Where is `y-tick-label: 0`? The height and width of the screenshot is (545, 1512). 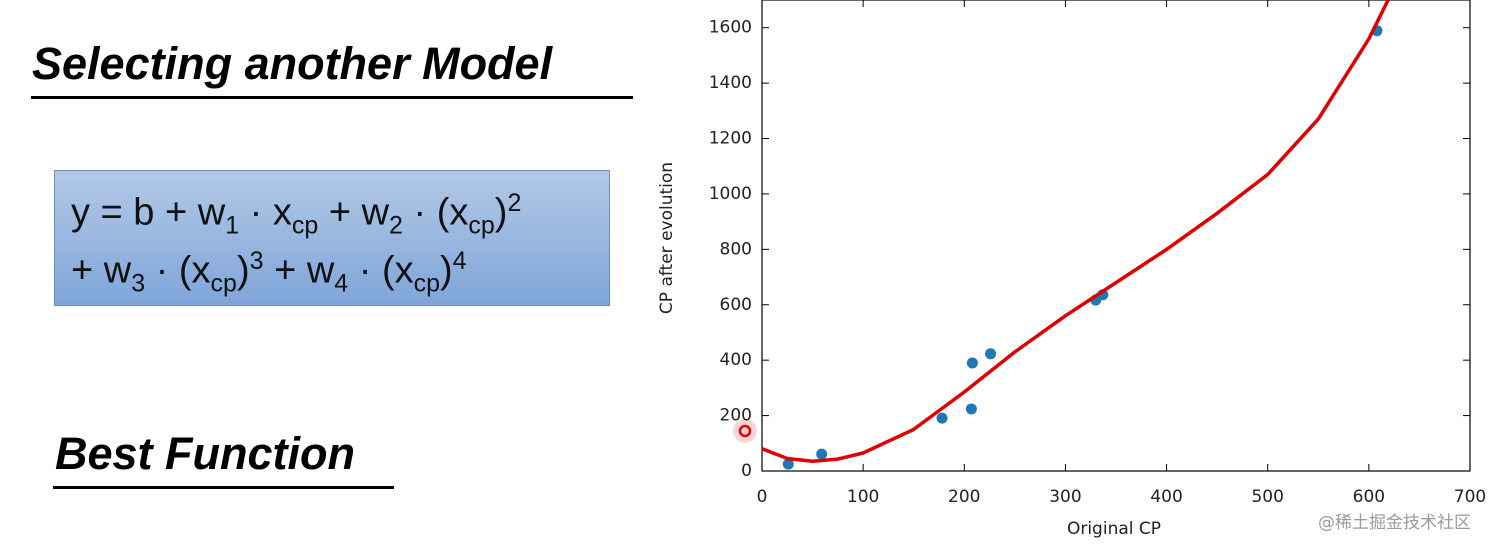 y-tick-label: 0 is located at coordinates (746, 471).